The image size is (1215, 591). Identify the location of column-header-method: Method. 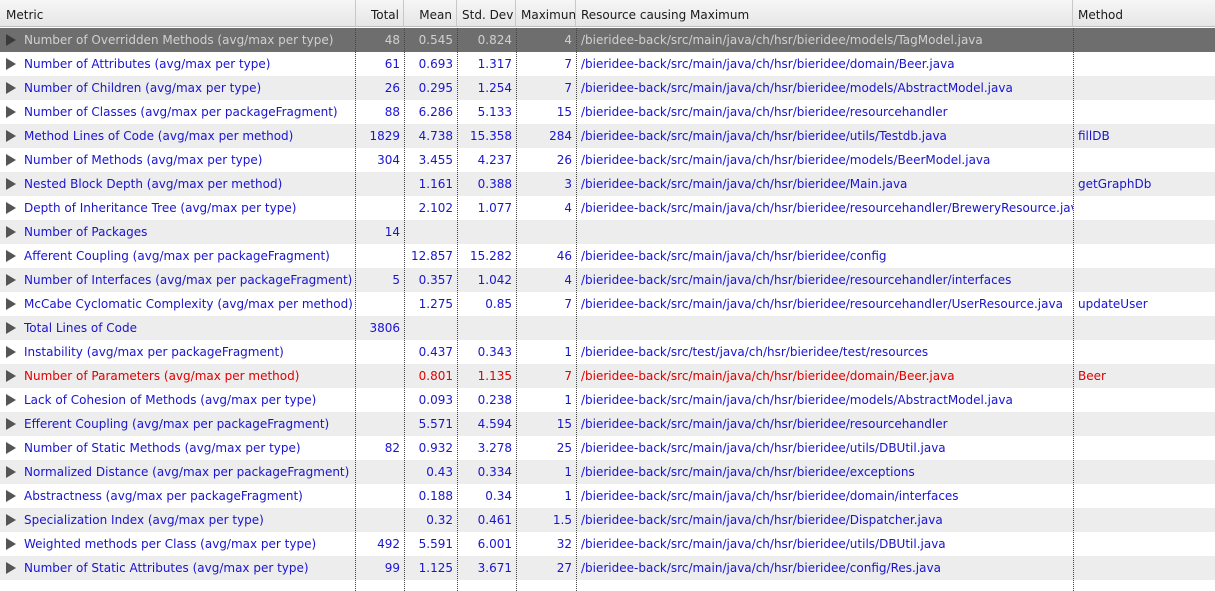
(1101, 15).